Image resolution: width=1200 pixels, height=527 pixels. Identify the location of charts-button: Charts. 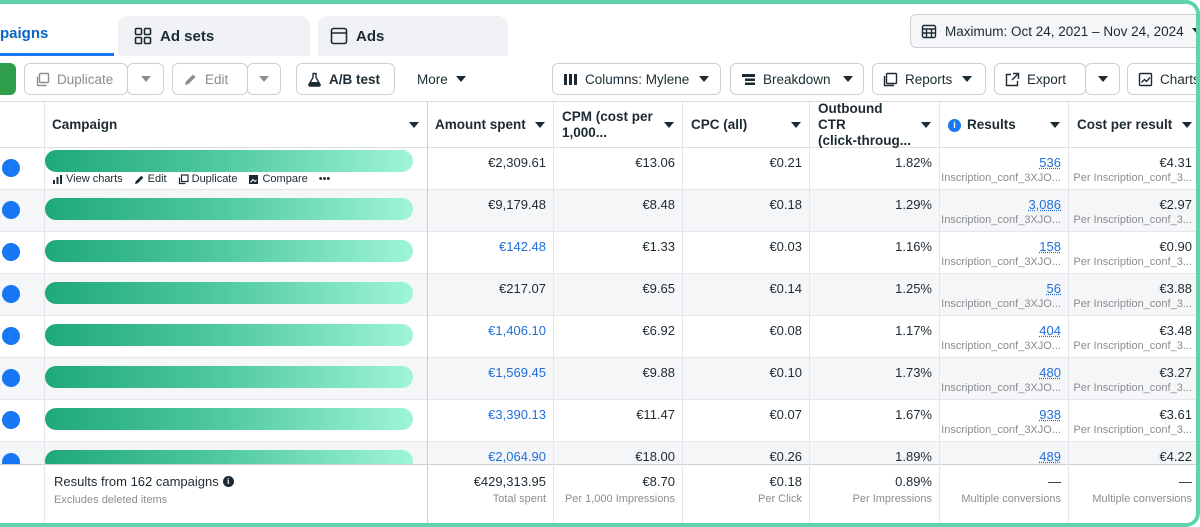
(1163, 79).